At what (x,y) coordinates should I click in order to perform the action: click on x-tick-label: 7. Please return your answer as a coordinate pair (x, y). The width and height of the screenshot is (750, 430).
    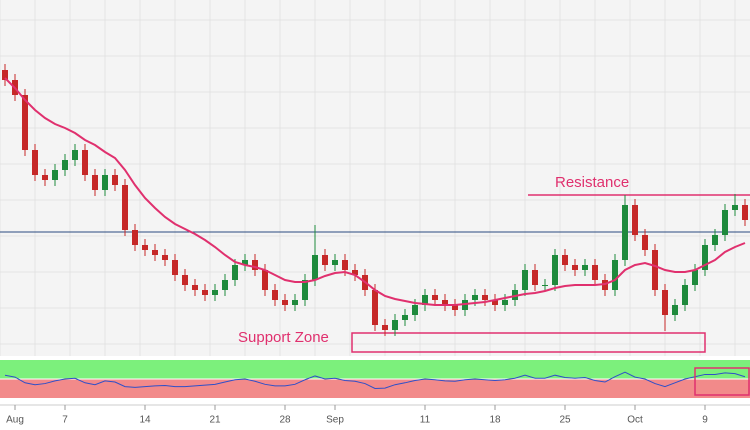
    Looking at the image, I should click on (65, 420).